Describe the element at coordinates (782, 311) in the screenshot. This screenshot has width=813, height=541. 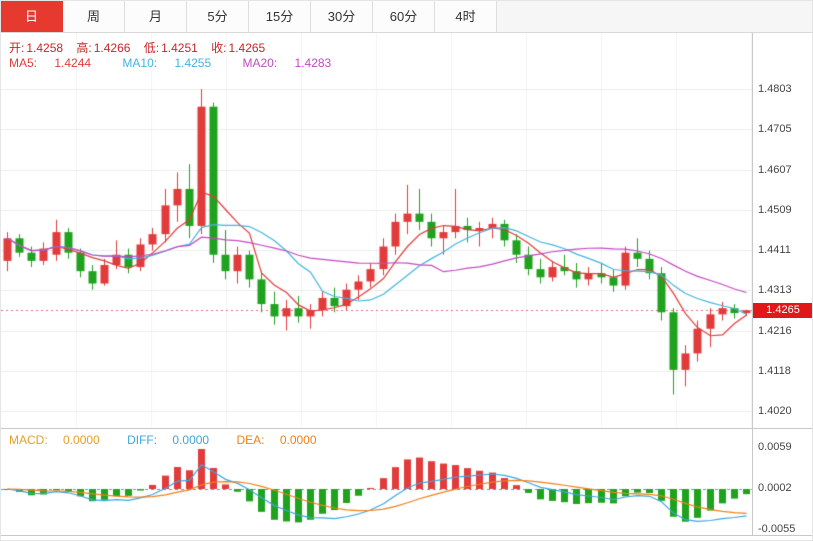
I see `current-price-tag: 1.4265` at that location.